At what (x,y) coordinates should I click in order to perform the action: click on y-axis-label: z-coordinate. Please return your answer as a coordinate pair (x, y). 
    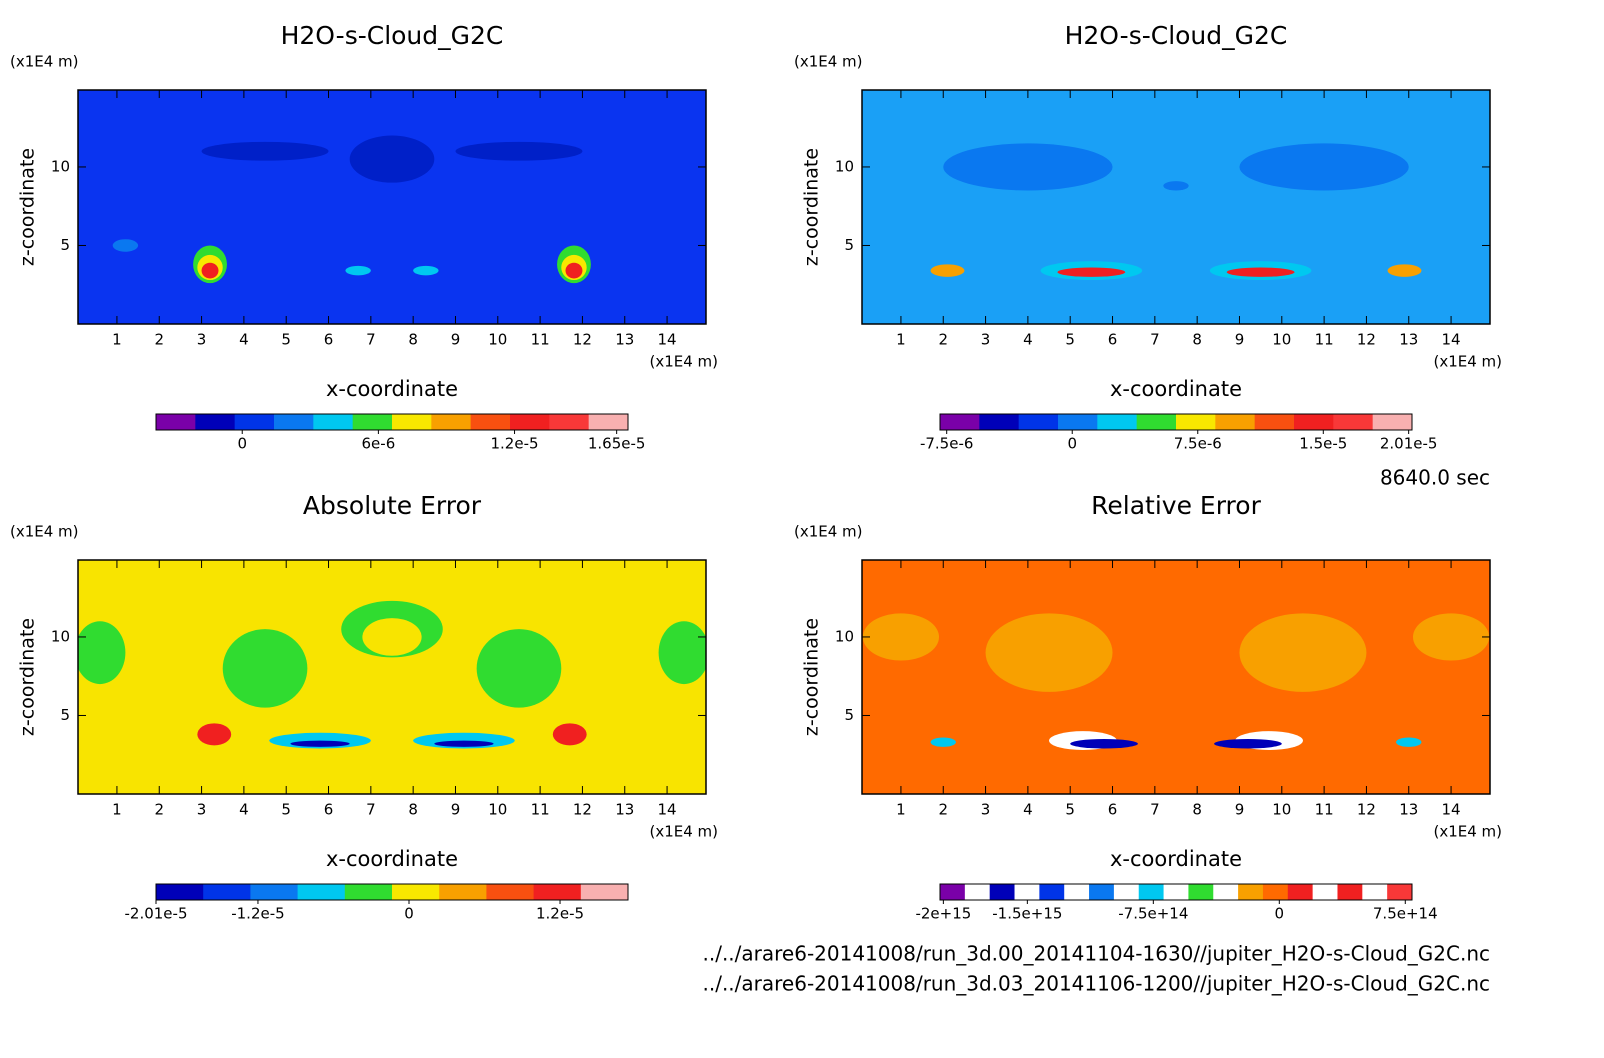
    Looking at the image, I should click on (812, 677).